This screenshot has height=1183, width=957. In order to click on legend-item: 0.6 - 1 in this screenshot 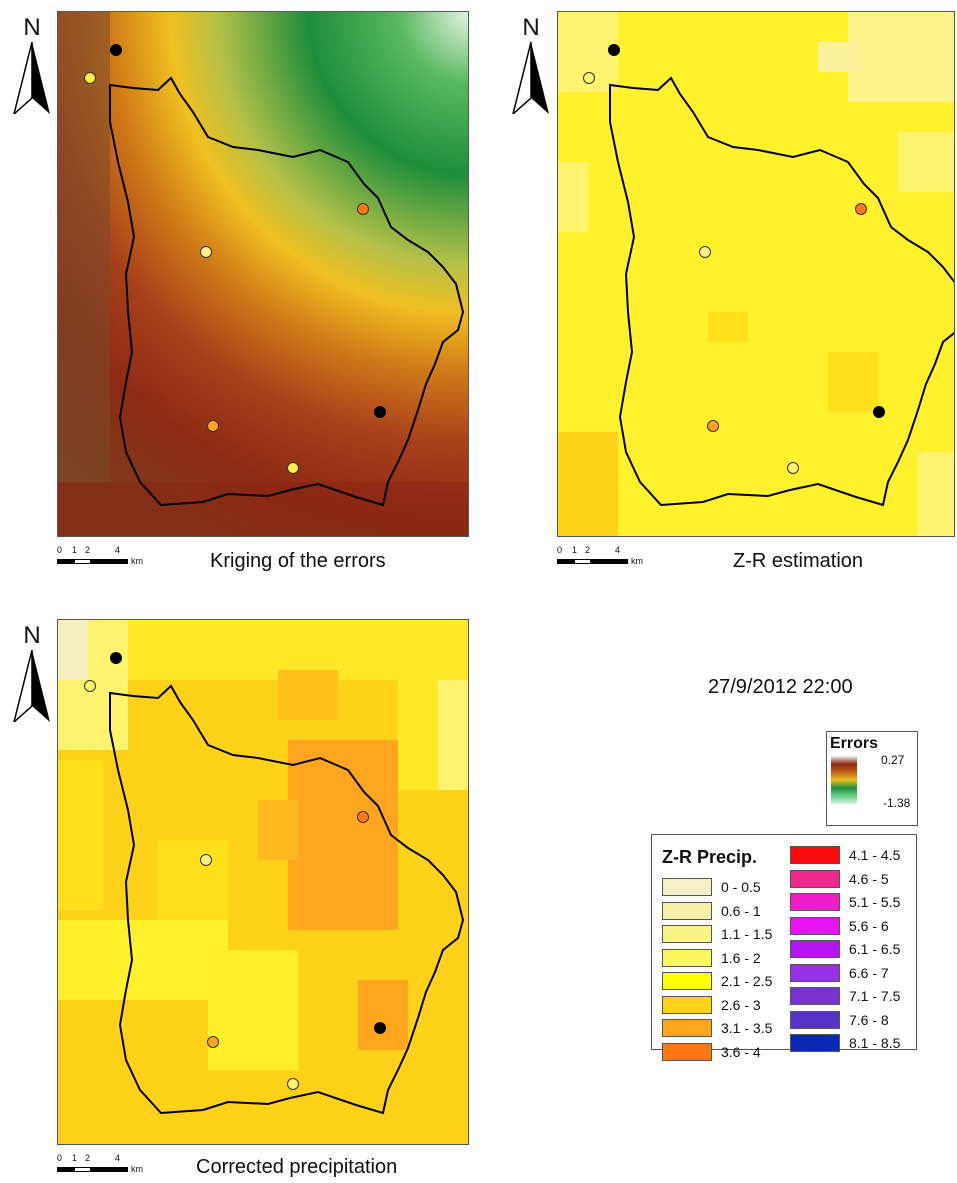, I will do `click(711, 911)`.